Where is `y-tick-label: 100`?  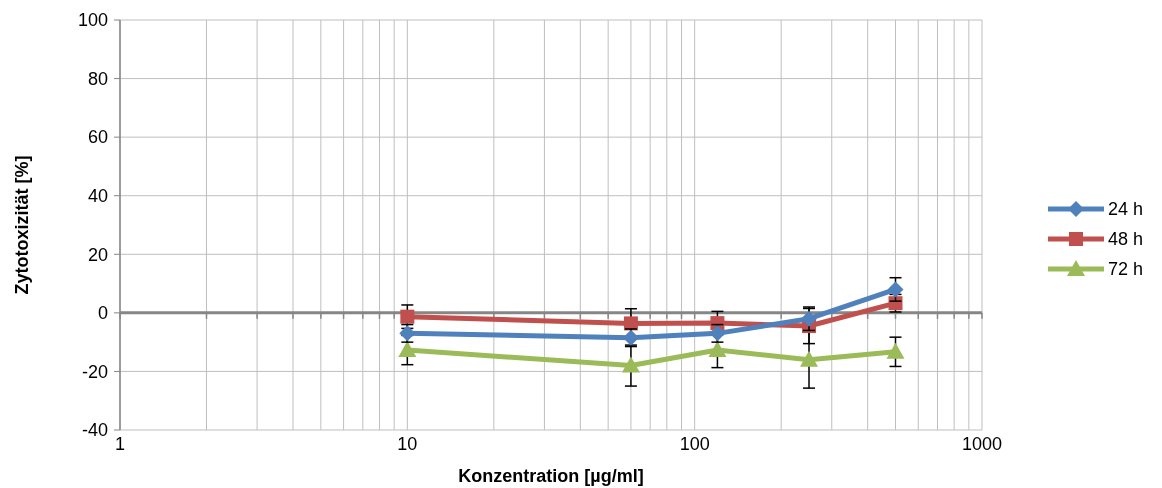
y-tick-label: 100 is located at coordinates (92, 20).